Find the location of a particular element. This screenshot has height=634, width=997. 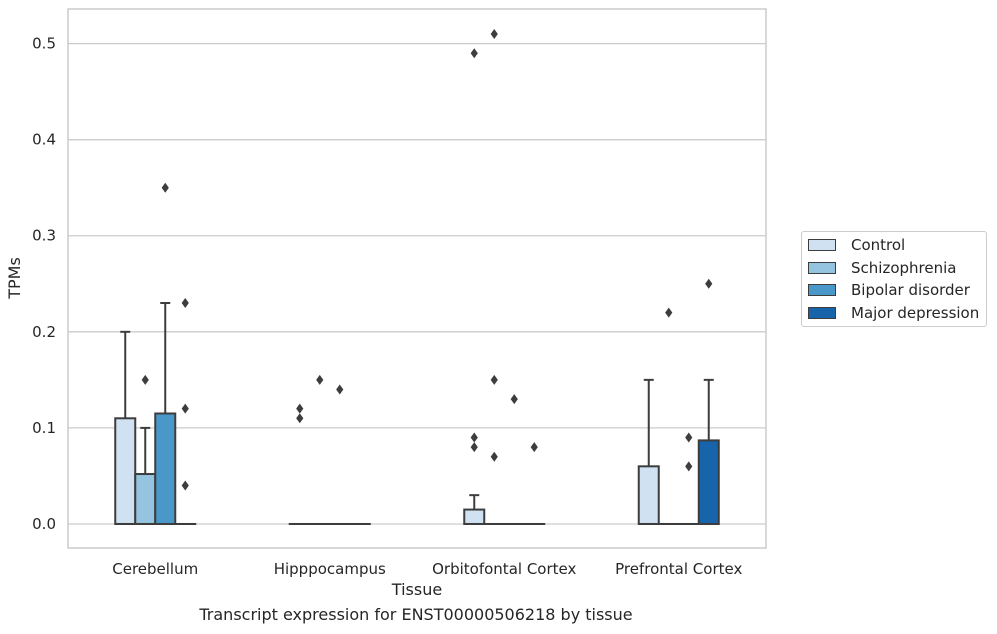

legend-label: Major depression is located at coordinates (915, 312).